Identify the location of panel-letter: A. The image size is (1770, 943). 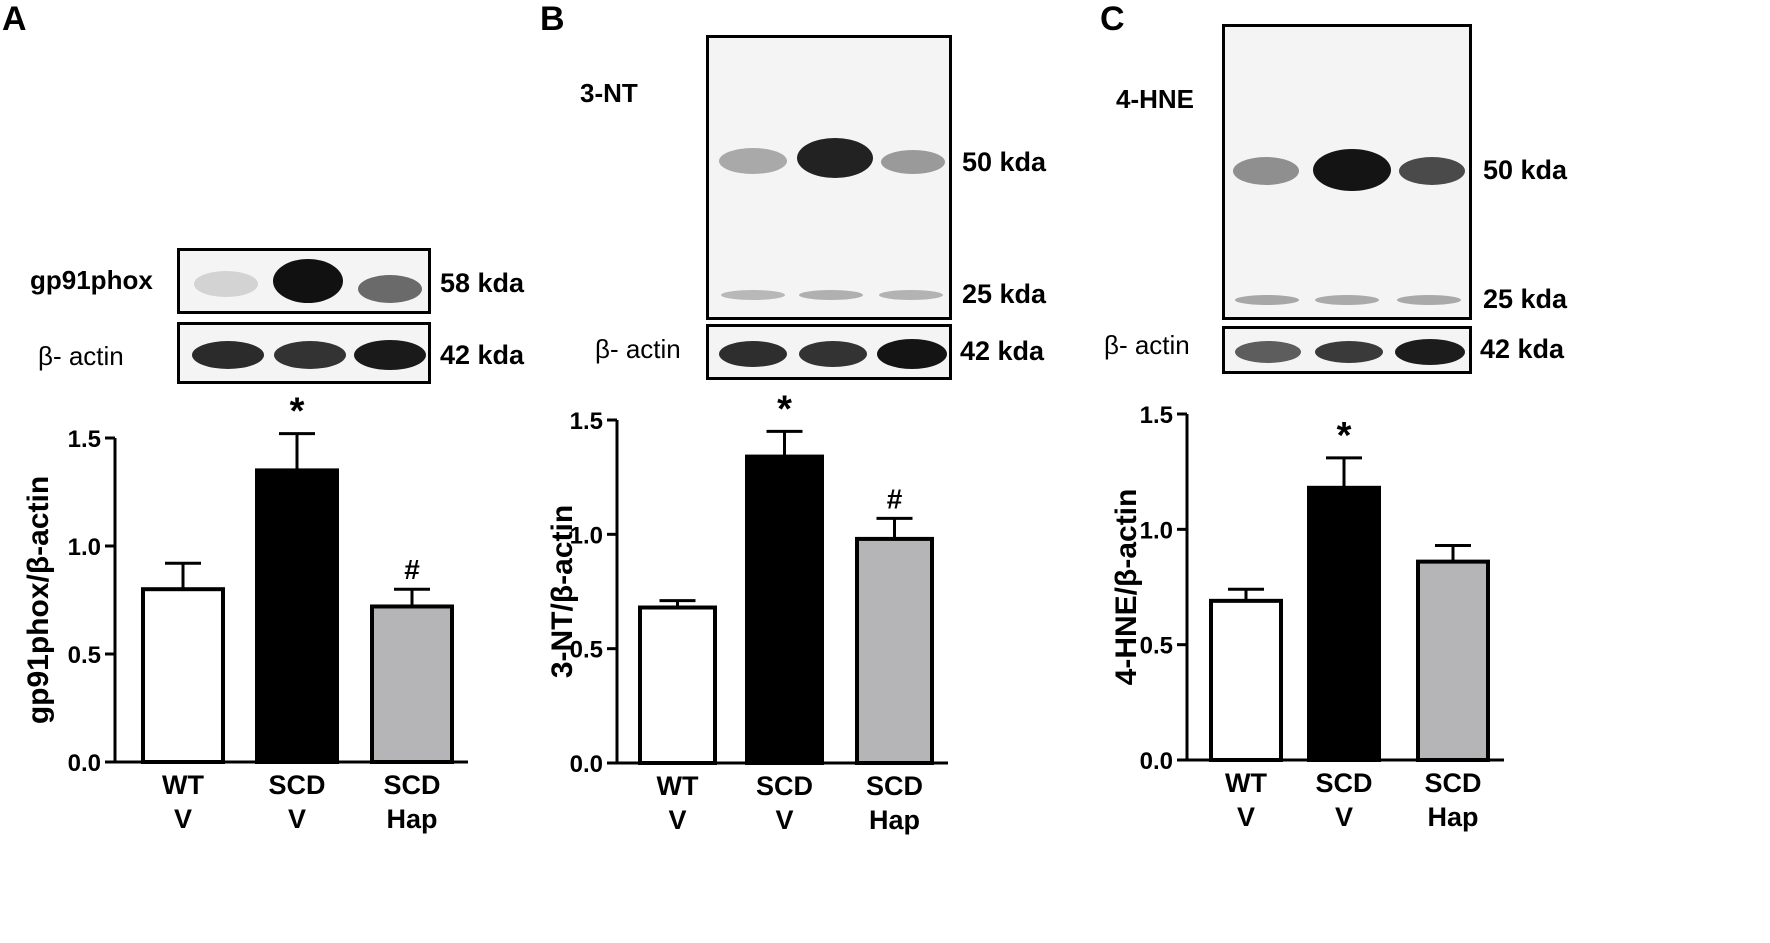
(14, 19).